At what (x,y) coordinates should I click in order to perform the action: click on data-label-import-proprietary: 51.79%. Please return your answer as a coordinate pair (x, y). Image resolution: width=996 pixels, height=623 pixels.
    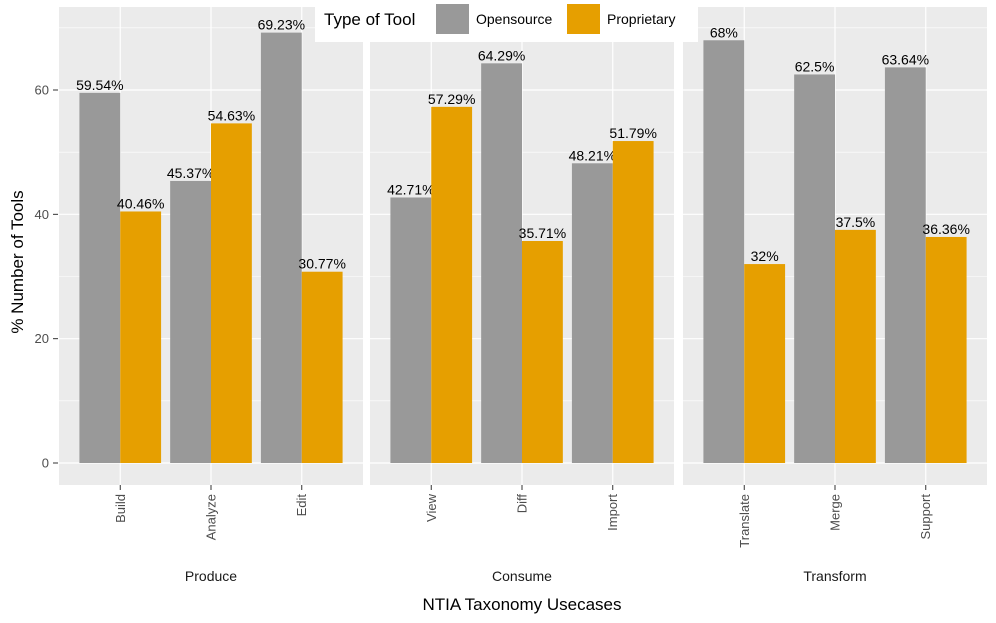
    Looking at the image, I should click on (632, 133).